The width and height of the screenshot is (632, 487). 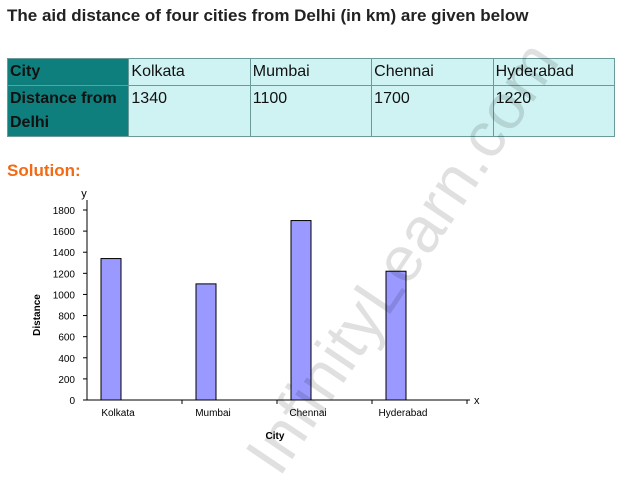 I want to click on y-tick-label: 400, so click(x=66, y=359).